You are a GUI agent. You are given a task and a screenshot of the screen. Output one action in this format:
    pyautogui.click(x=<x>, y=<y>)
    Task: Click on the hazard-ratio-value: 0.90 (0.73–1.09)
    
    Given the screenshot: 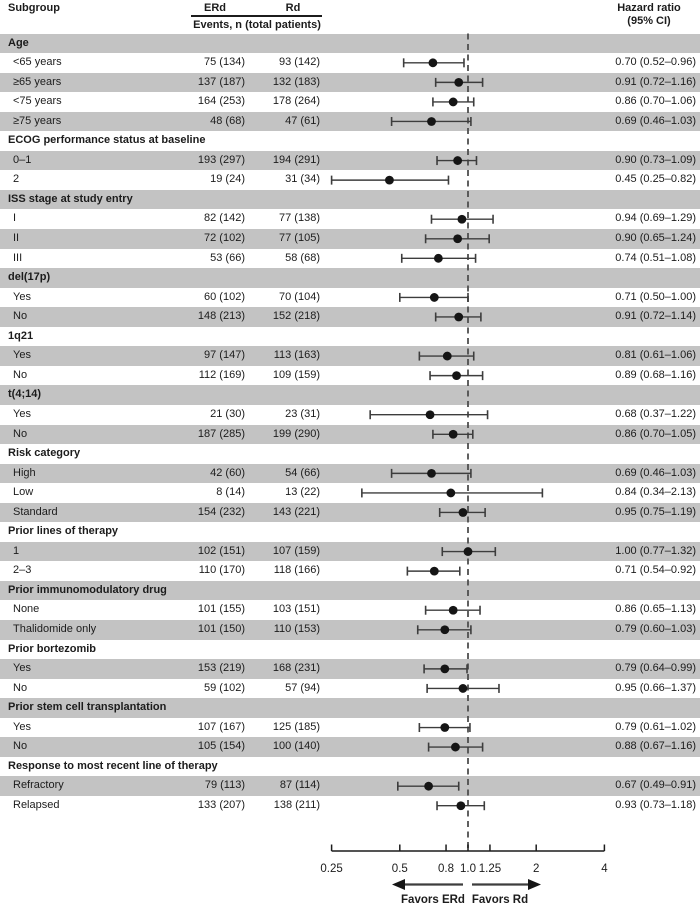 What is the action you would take?
    pyautogui.click(x=655, y=159)
    